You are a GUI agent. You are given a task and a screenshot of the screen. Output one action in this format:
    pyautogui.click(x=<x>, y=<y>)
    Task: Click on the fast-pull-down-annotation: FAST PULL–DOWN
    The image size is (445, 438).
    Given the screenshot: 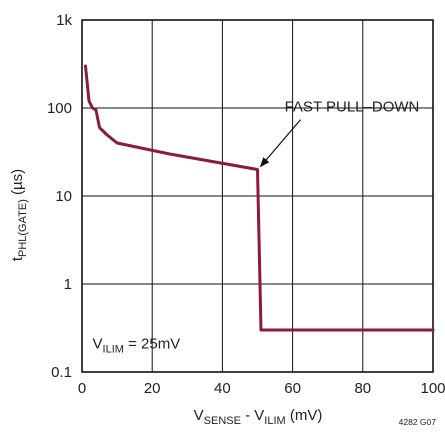 What is the action you would take?
    pyautogui.click(x=352, y=107)
    